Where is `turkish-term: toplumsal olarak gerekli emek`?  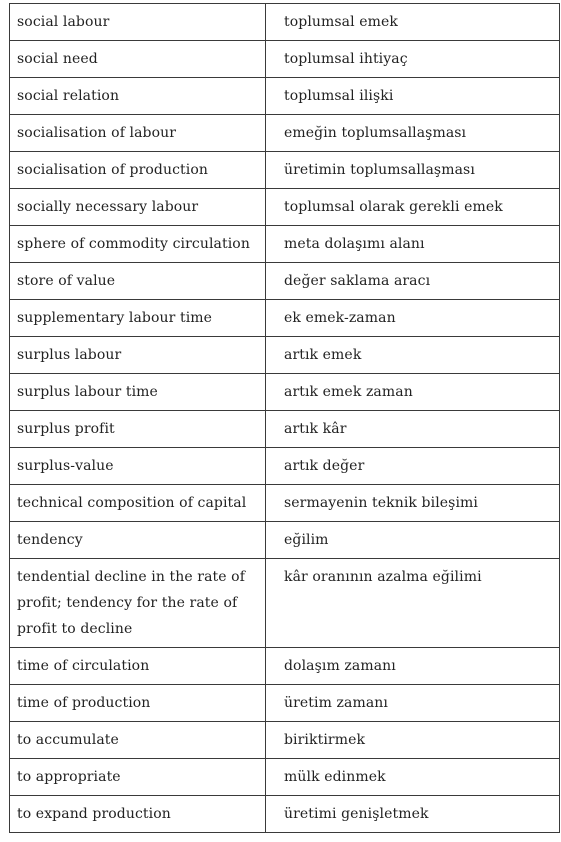 turkish-term: toplumsal olarak gerekli emek is located at coordinates (412, 207).